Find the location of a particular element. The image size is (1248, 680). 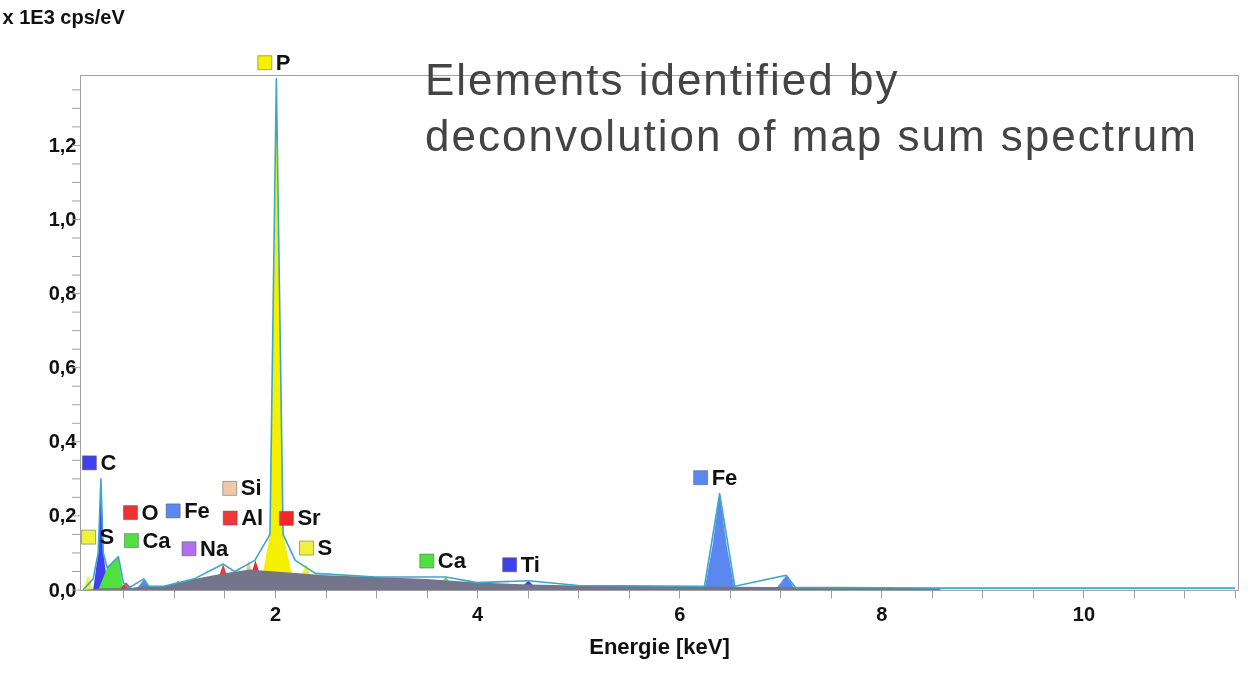

annotation: Elements identified by deconvolution of map sum spectrum is located at coordinates (812, 108).